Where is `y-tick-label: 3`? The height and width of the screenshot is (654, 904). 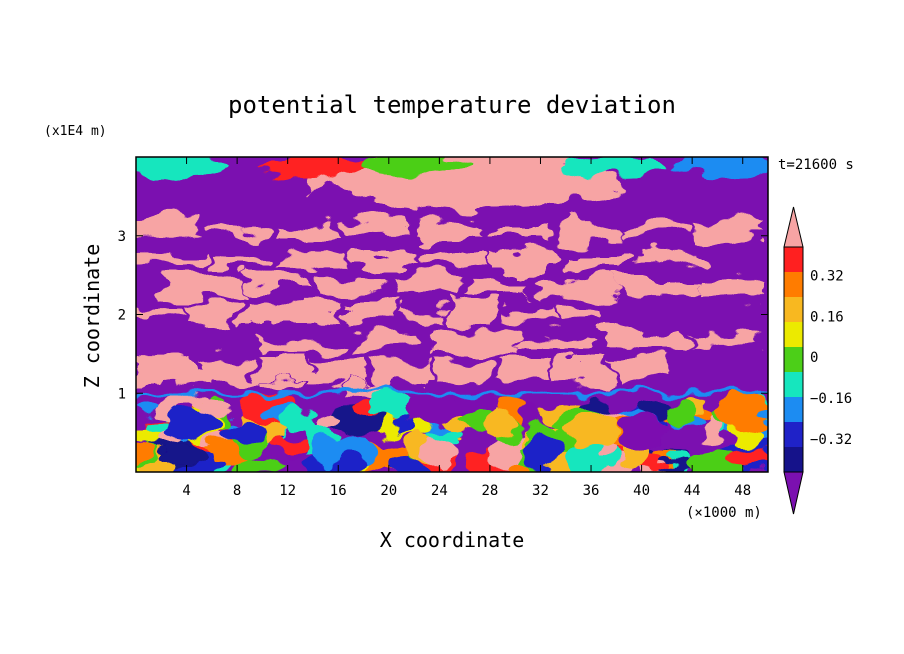
y-tick-label: 3 is located at coordinates (122, 237).